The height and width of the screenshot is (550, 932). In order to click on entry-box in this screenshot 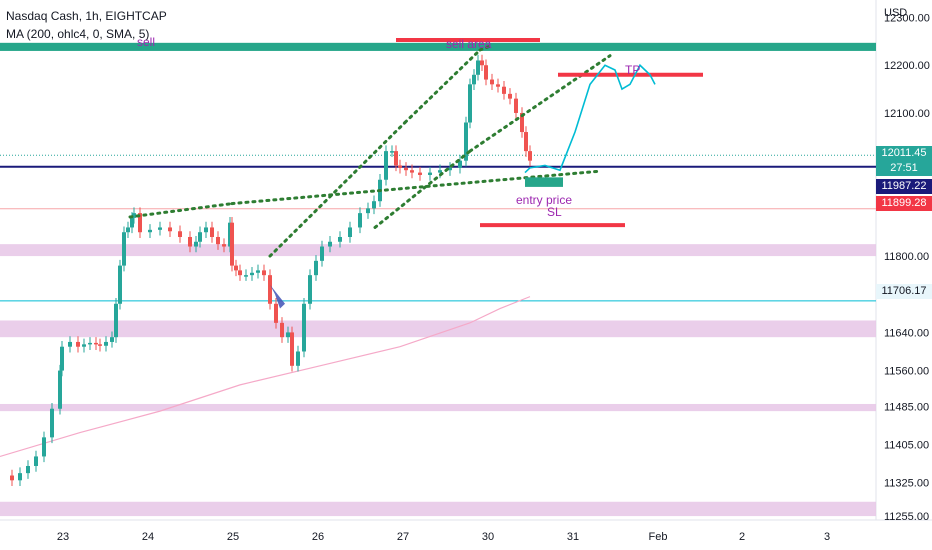, I will do `click(544, 182)`.